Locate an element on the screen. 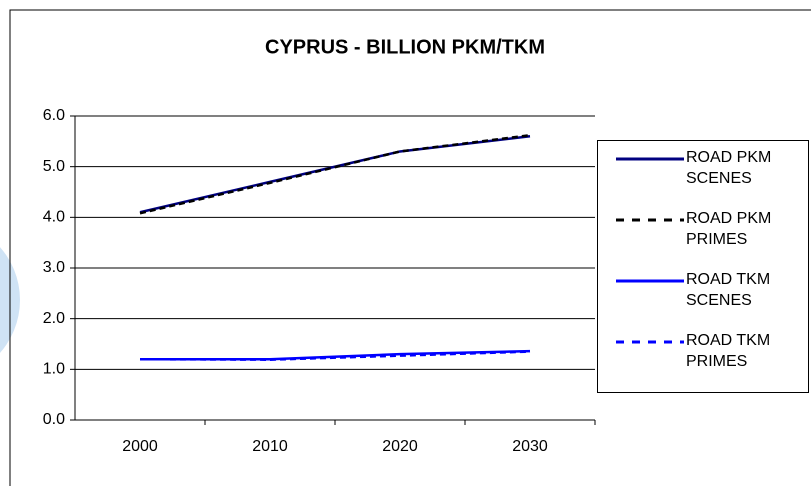 Image resolution: width=811 pixels, height=486 pixels. chart-title: CYPRUS - BILLION PKM/TKM is located at coordinates (405, 47).